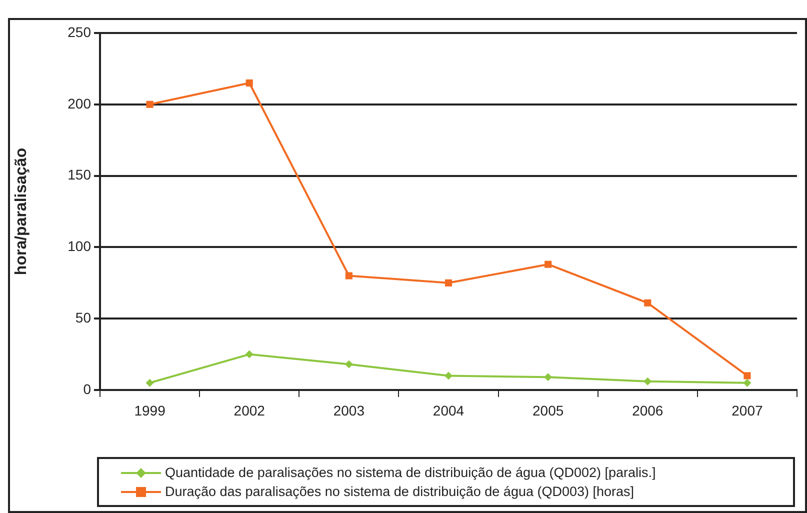  I want to click on x-tick-label: 2007, so click(747, 410).